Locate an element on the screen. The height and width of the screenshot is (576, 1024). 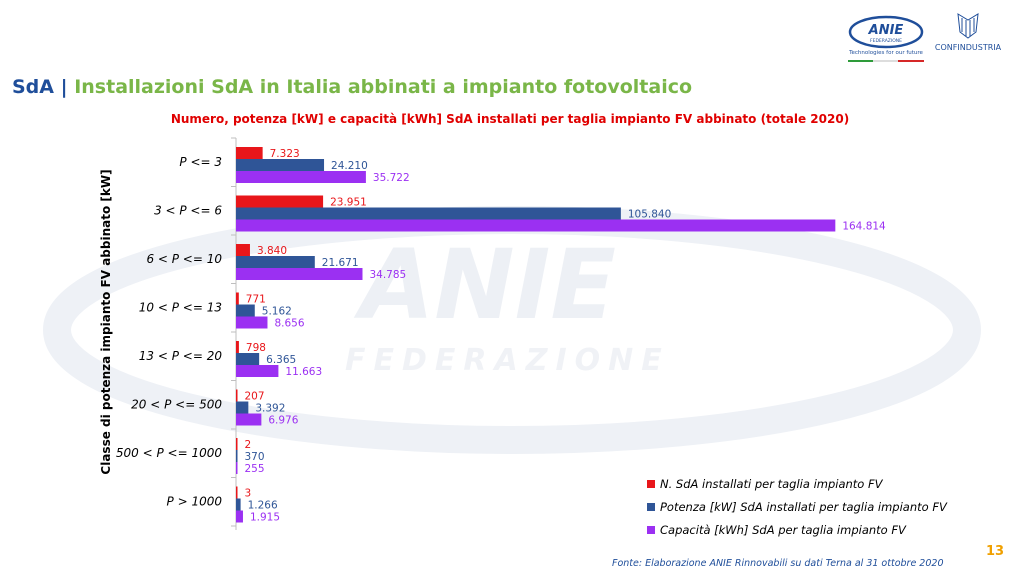
page-number: 13 is located at coordinates (995, 551).